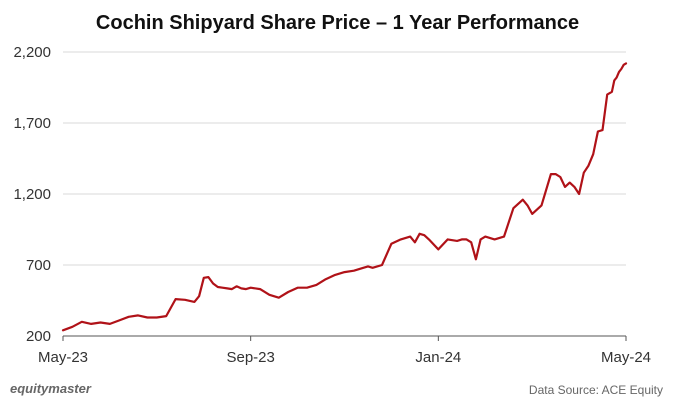  What do you see at coordinates (344, 338) in the screenshot?
I see `x-axis` at bounding box center [344, 338].